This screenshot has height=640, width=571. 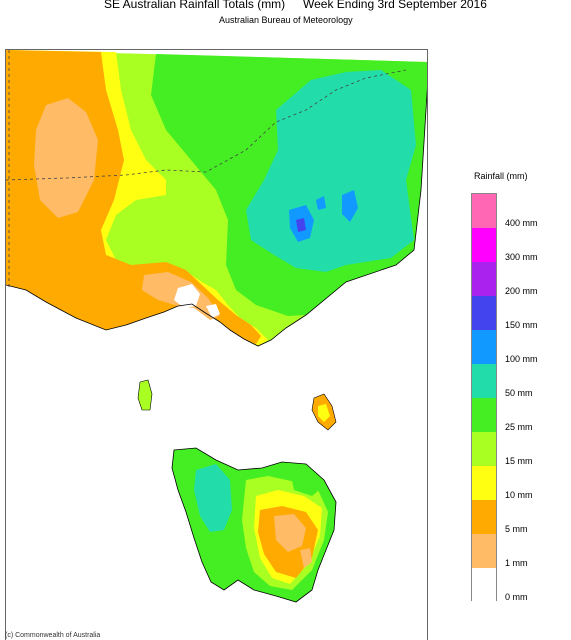 What do you see at coordinates (519, 393) in the screenshot?
I see `legend-label: 50 mm` at bounding box center [519, 393].